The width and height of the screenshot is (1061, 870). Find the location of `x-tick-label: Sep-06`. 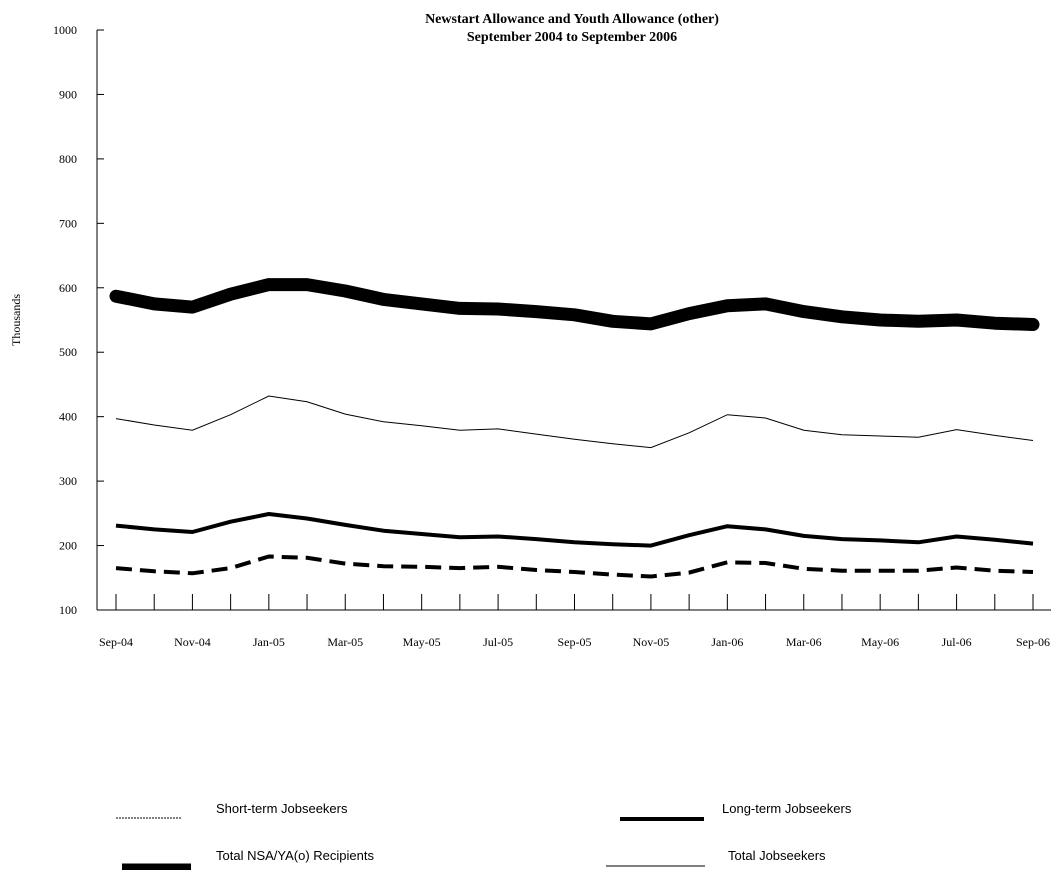

x-tick-label: Sep-06 is located at coordinates (1033, 642).